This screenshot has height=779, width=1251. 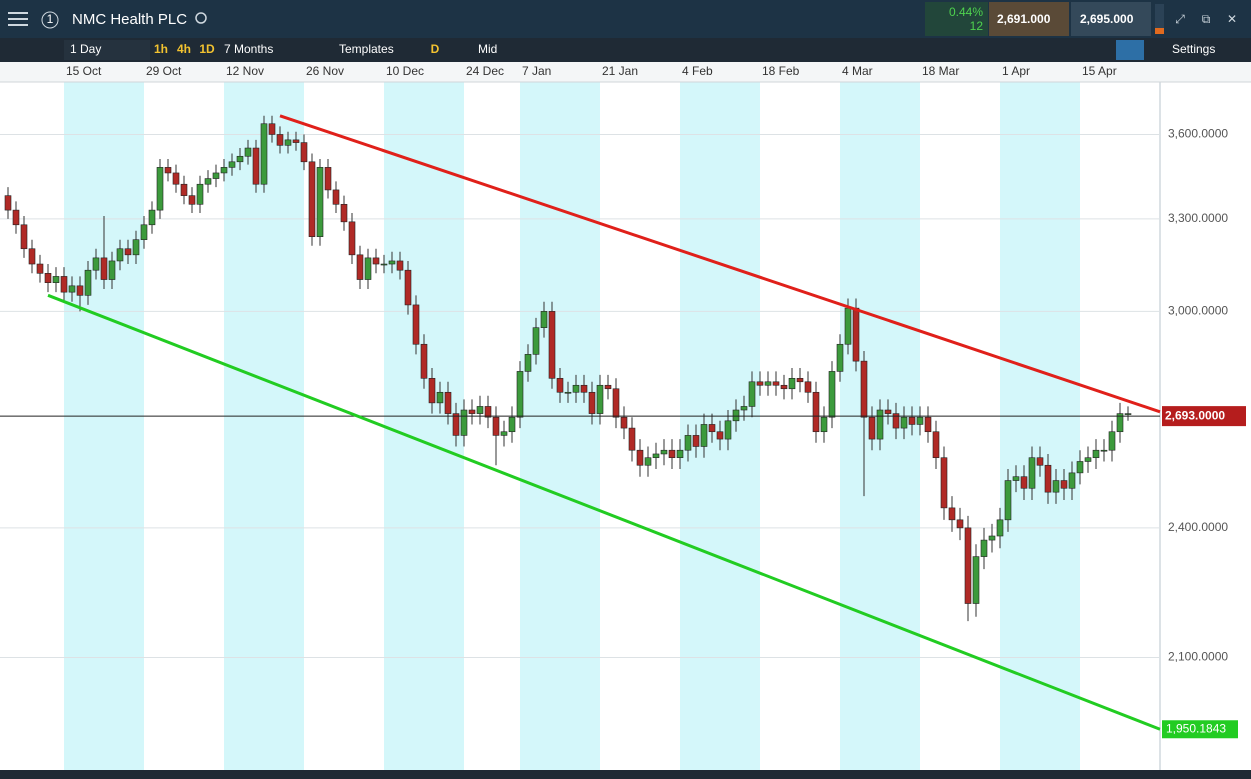 I want to click on change-percent: 0.44%, so click(x=966, y=12).